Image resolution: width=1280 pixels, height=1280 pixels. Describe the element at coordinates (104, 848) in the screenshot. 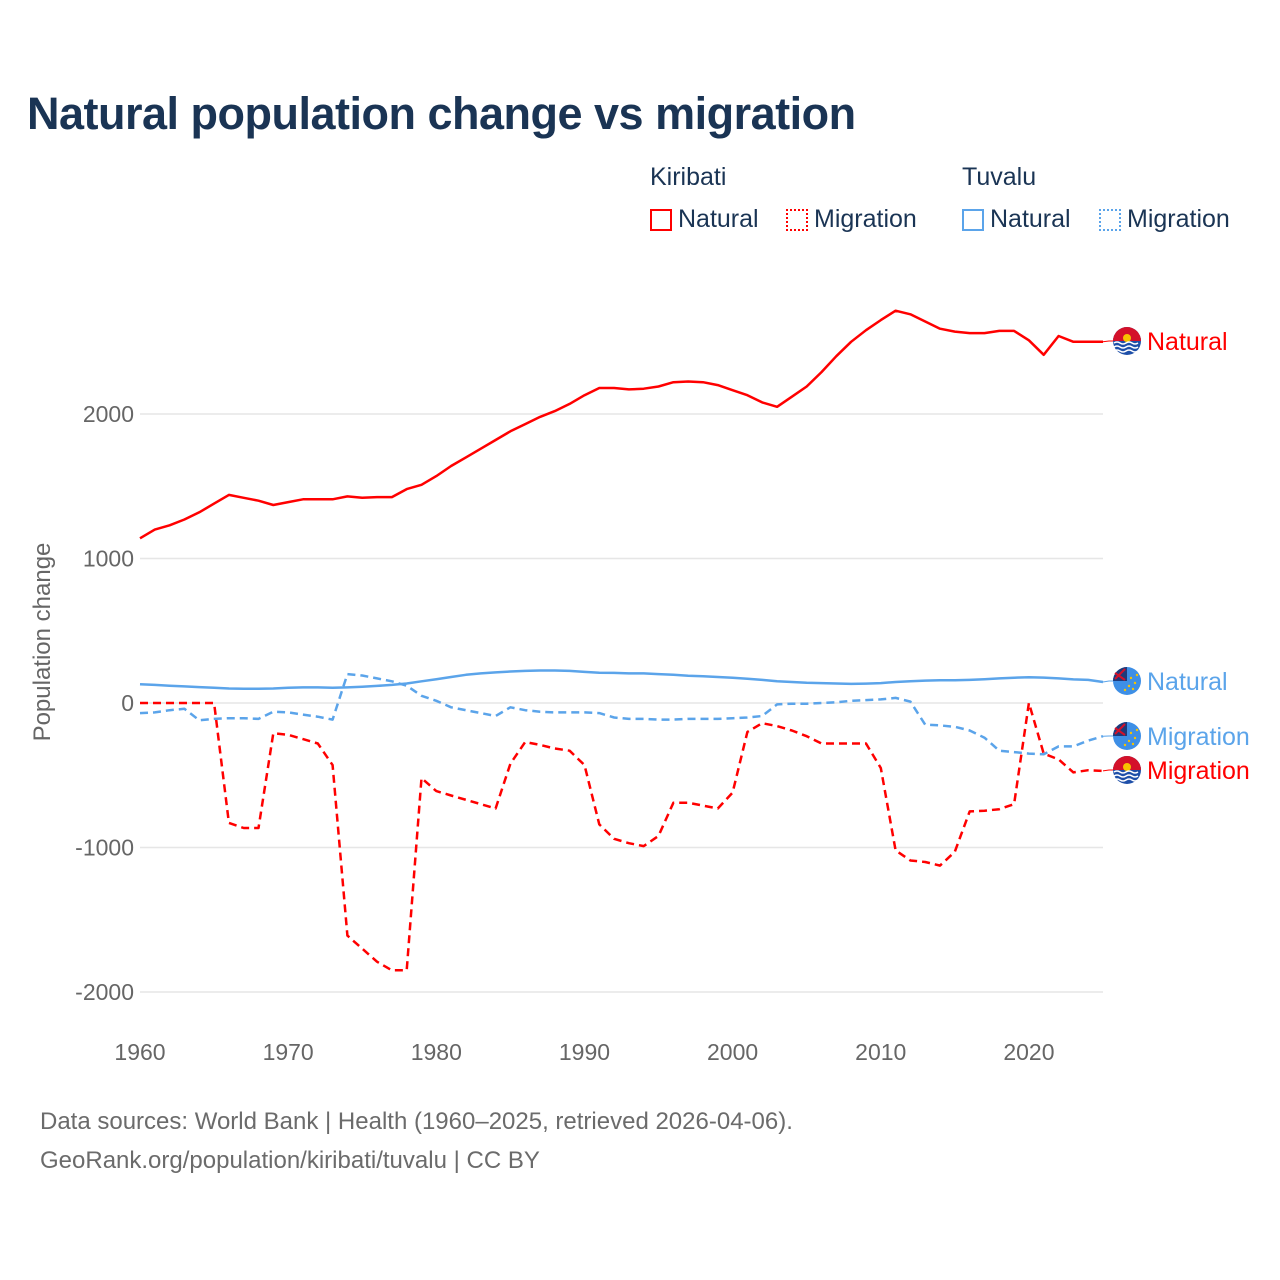

I see `y-tick-label: -1000` at that location.